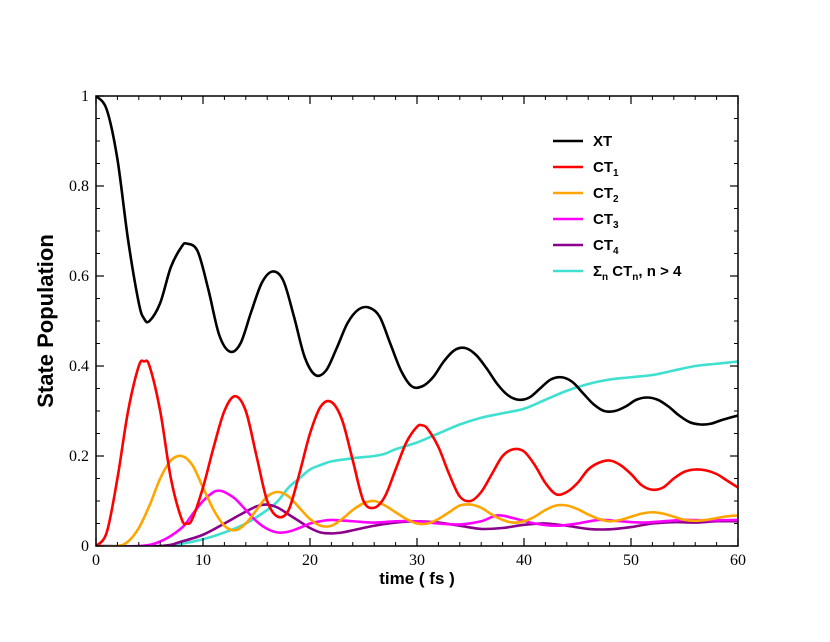  What do you see at coordinates (602, 141) in the screenshot?
I see `legend-label: XT` at bounding box center [602, 141].